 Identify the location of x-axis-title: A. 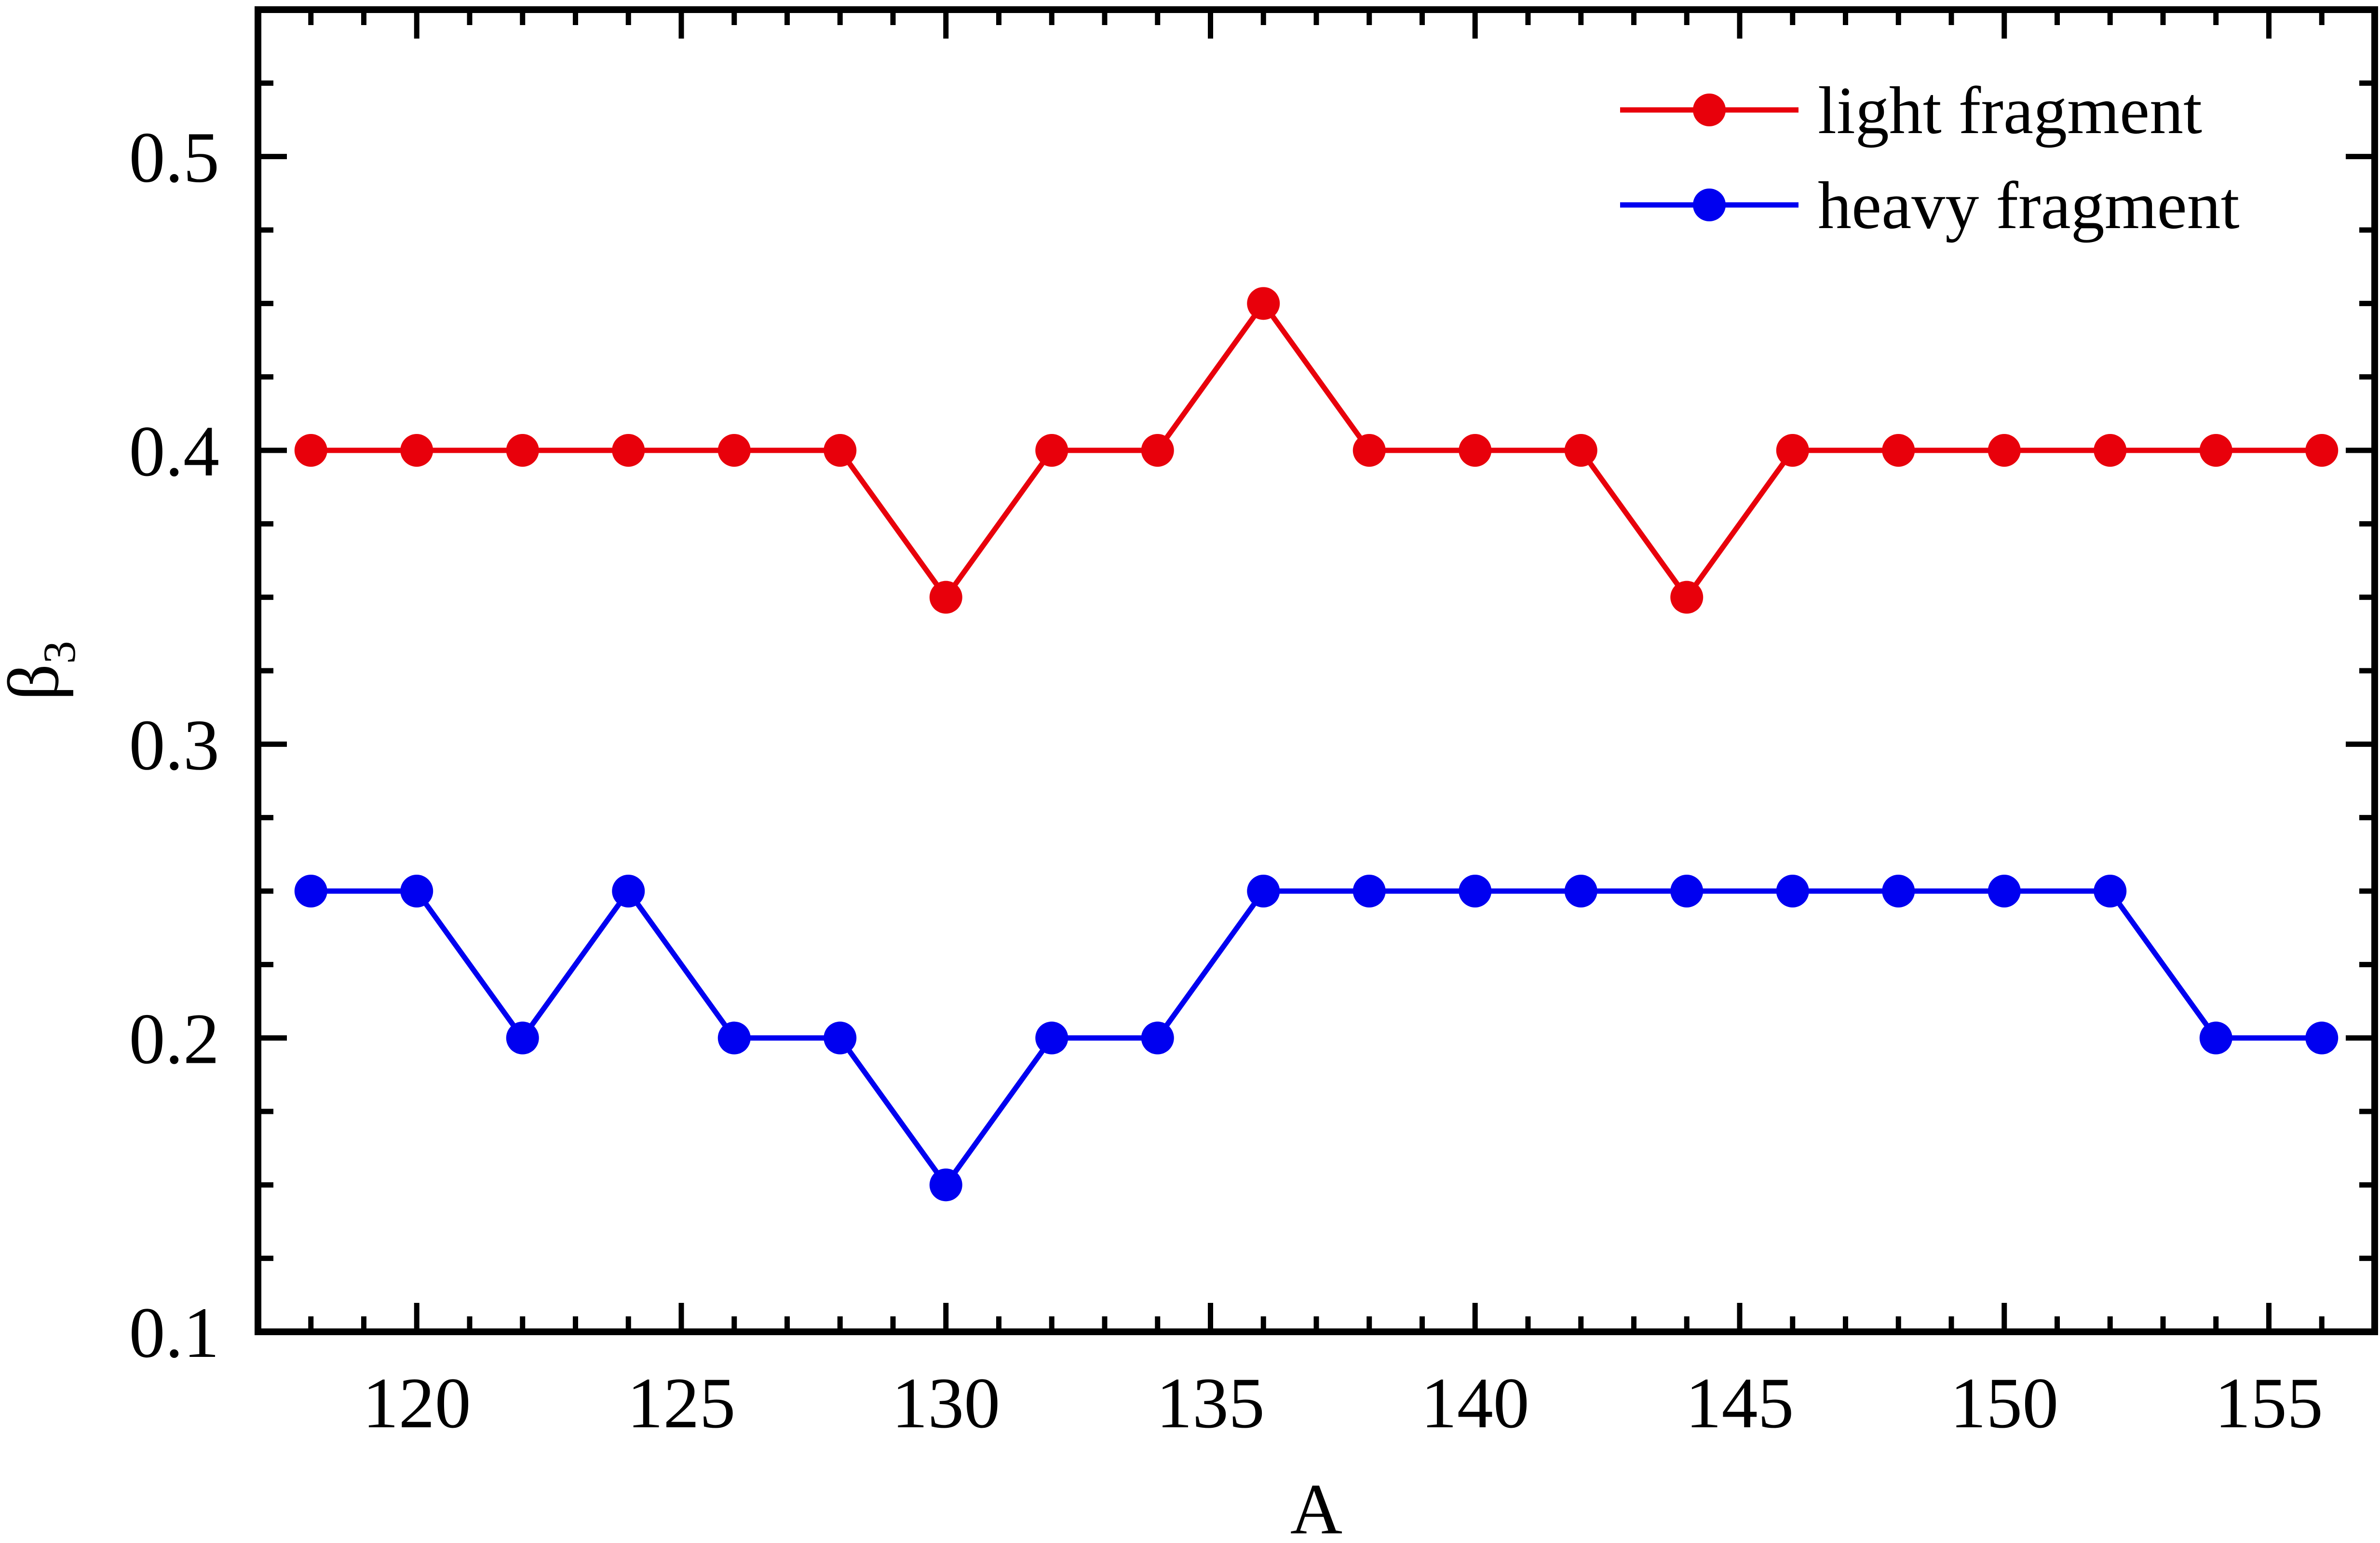
(1316, 1506).